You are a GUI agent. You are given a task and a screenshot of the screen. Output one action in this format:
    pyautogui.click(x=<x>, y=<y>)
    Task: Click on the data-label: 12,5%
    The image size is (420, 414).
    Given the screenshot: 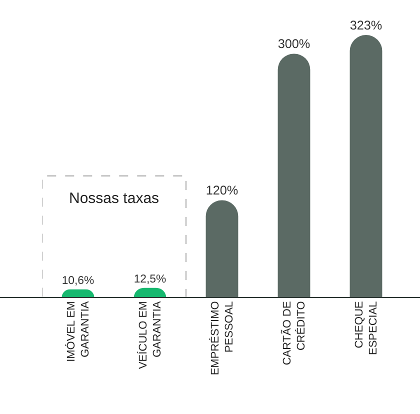 What is the action you would take?
    pyautogui.click(x=150, y=279)
    